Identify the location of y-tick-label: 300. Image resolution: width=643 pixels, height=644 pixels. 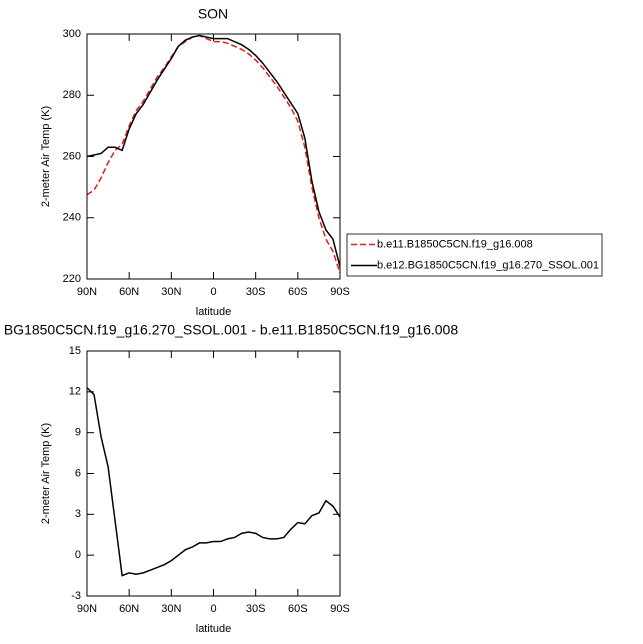
(72, 34).